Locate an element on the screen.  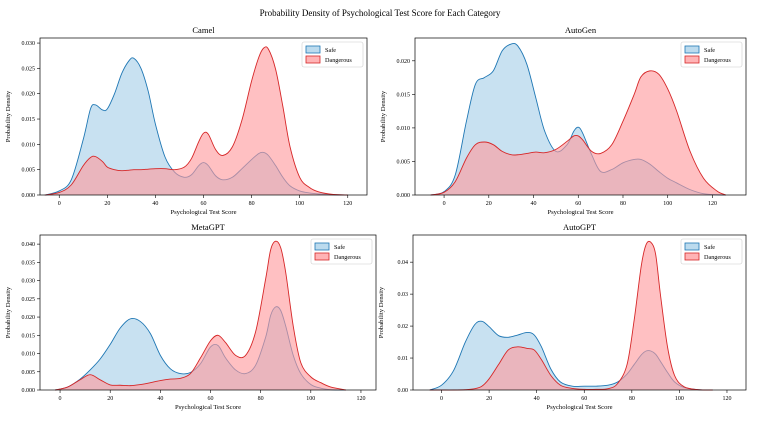
y-tick-label: 0.040 is located at coordinates (29, 245).